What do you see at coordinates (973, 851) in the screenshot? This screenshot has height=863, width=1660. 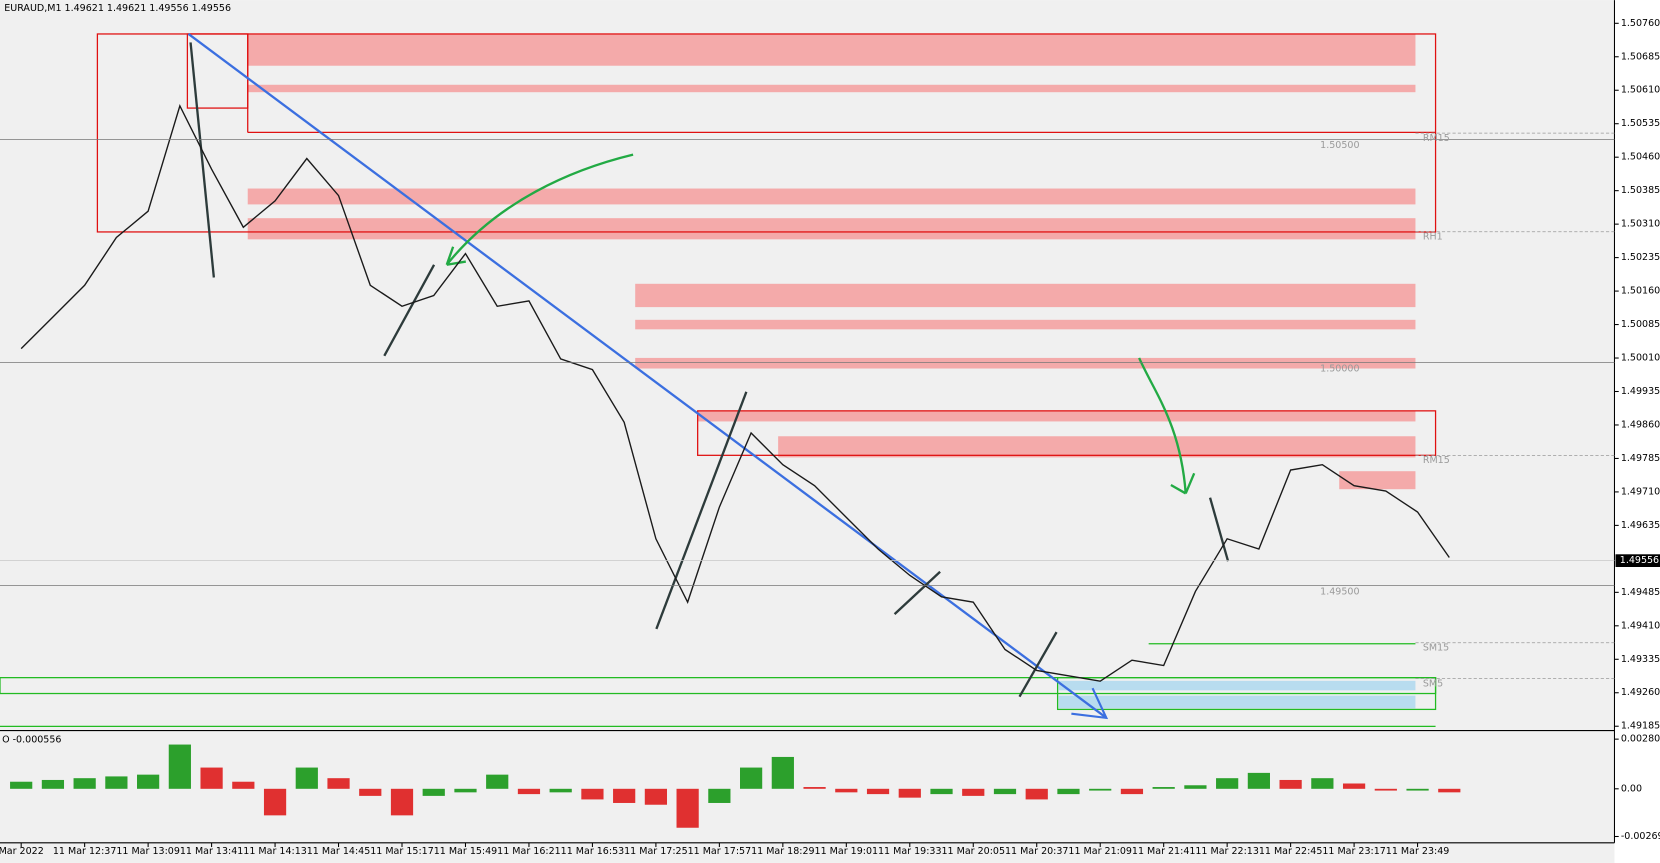 I see `x-tick-label: 11 Mar 20:05` at bounding box center [973, 851].